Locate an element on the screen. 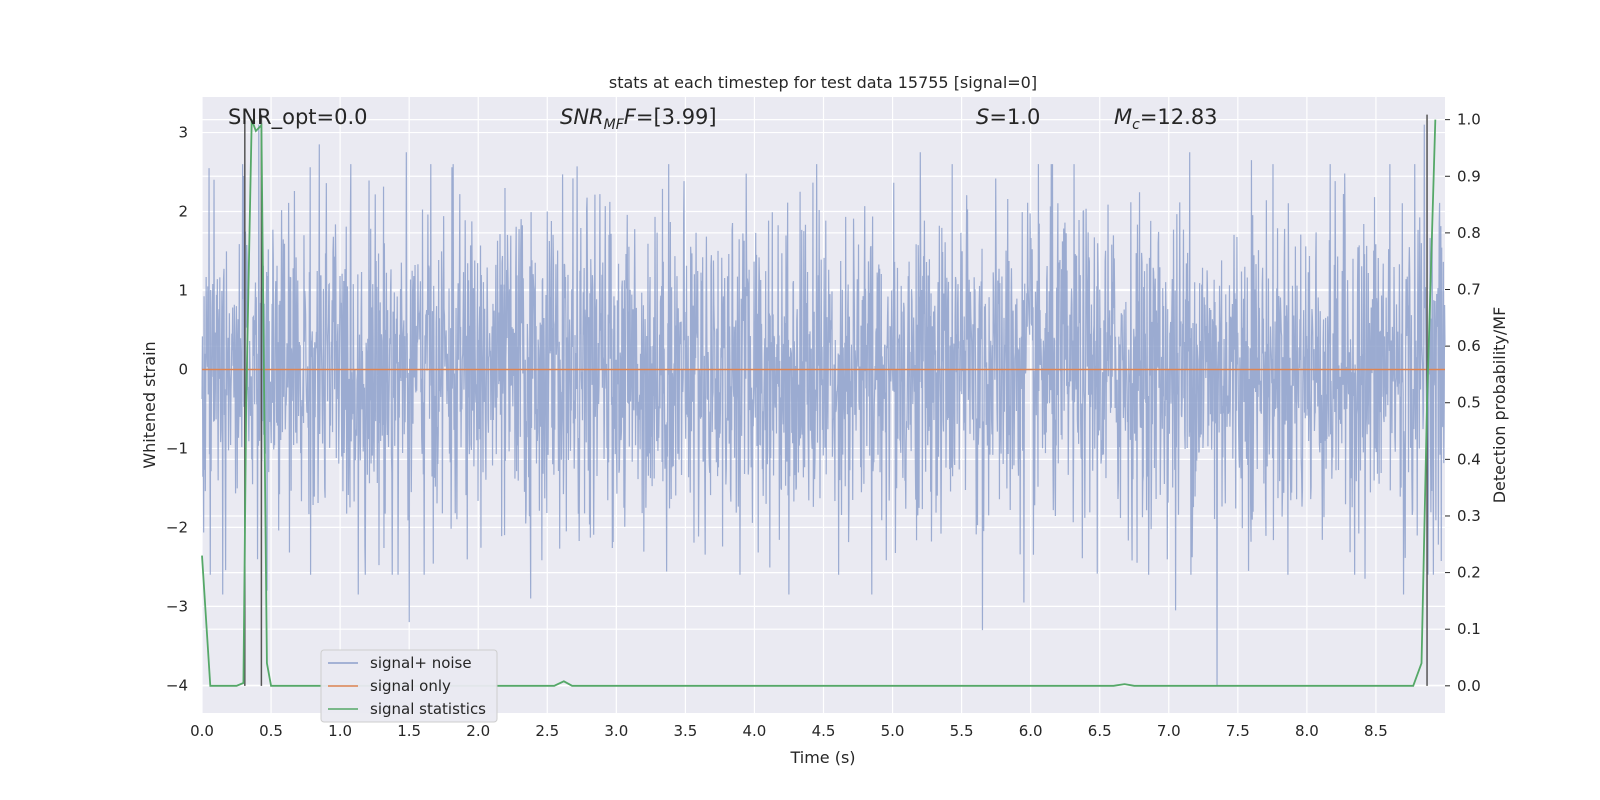 The height and width of the screenshot is (800, 1600). x-tick-label: 7.5 is located at coordinates (1238, 731).